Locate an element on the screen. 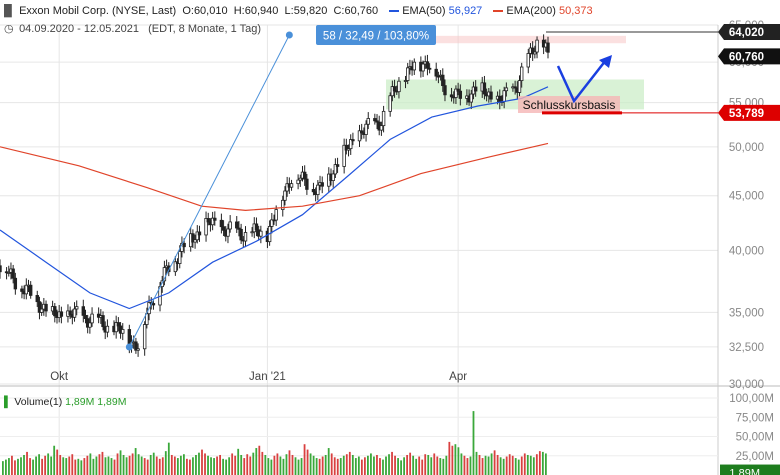  y-tick-label: 35,000 is located at coordinates (746, 313).